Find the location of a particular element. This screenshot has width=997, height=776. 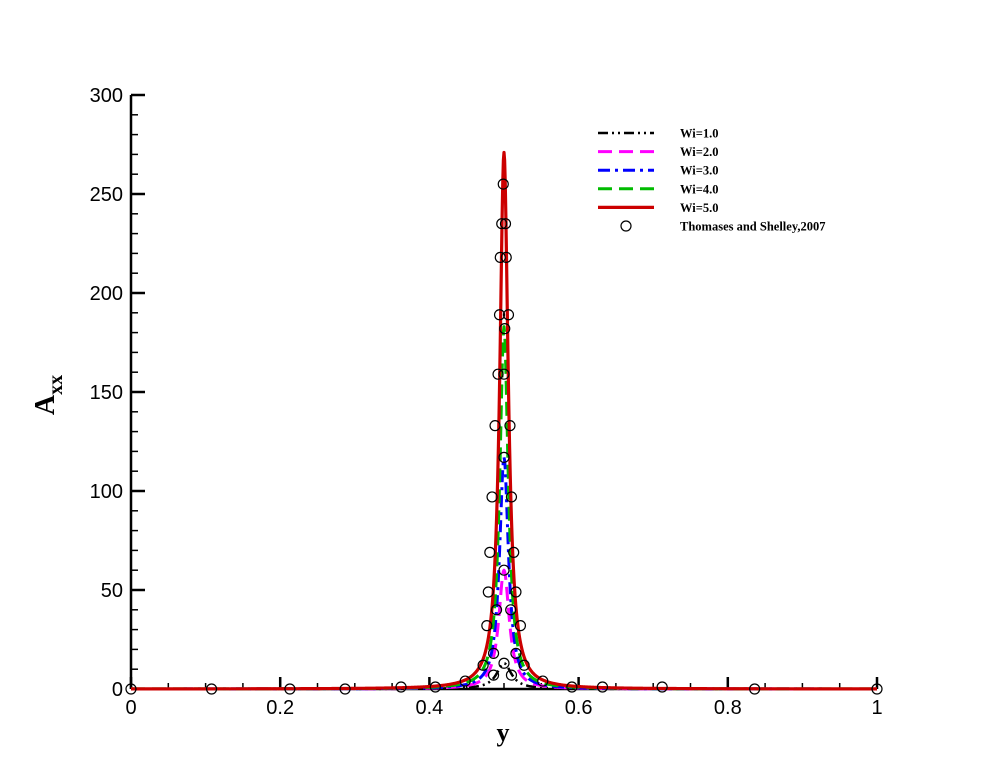

y-axis-title: Axx is located at coordinates (48, 395).